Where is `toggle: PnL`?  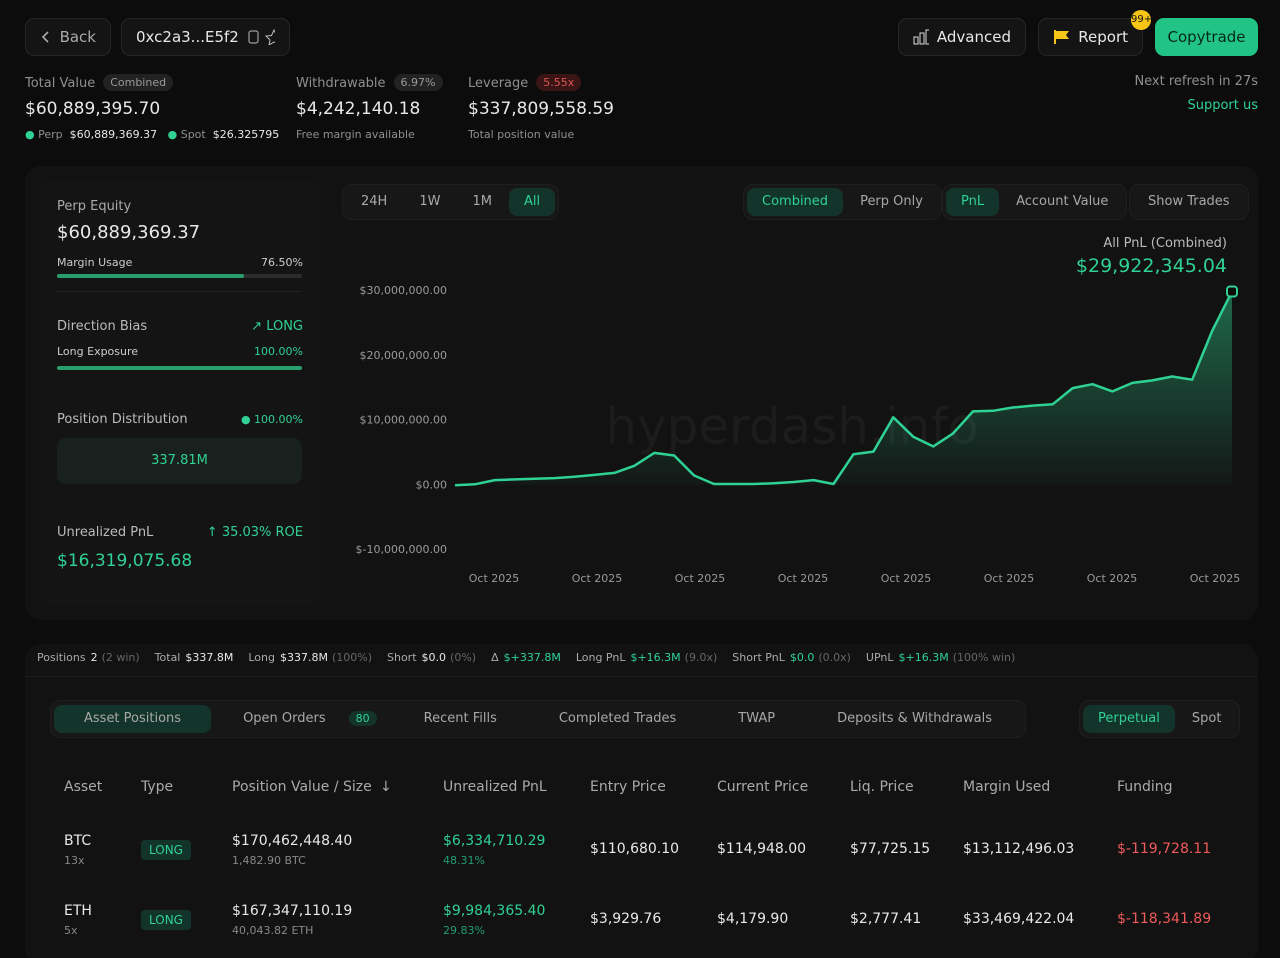 toggle: PnL is located at coordinates (973, 202).